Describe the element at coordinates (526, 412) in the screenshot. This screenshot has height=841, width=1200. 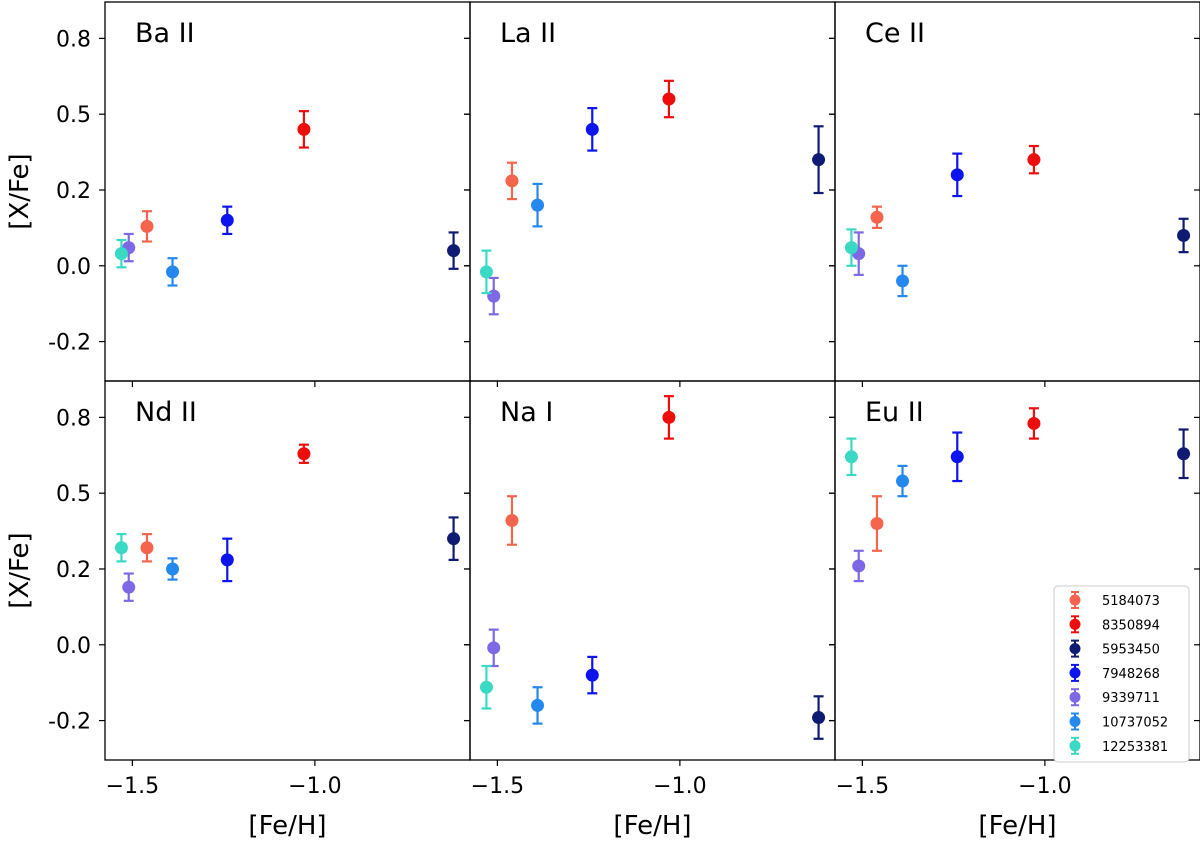
I see `panel-title: Na I` at that location.